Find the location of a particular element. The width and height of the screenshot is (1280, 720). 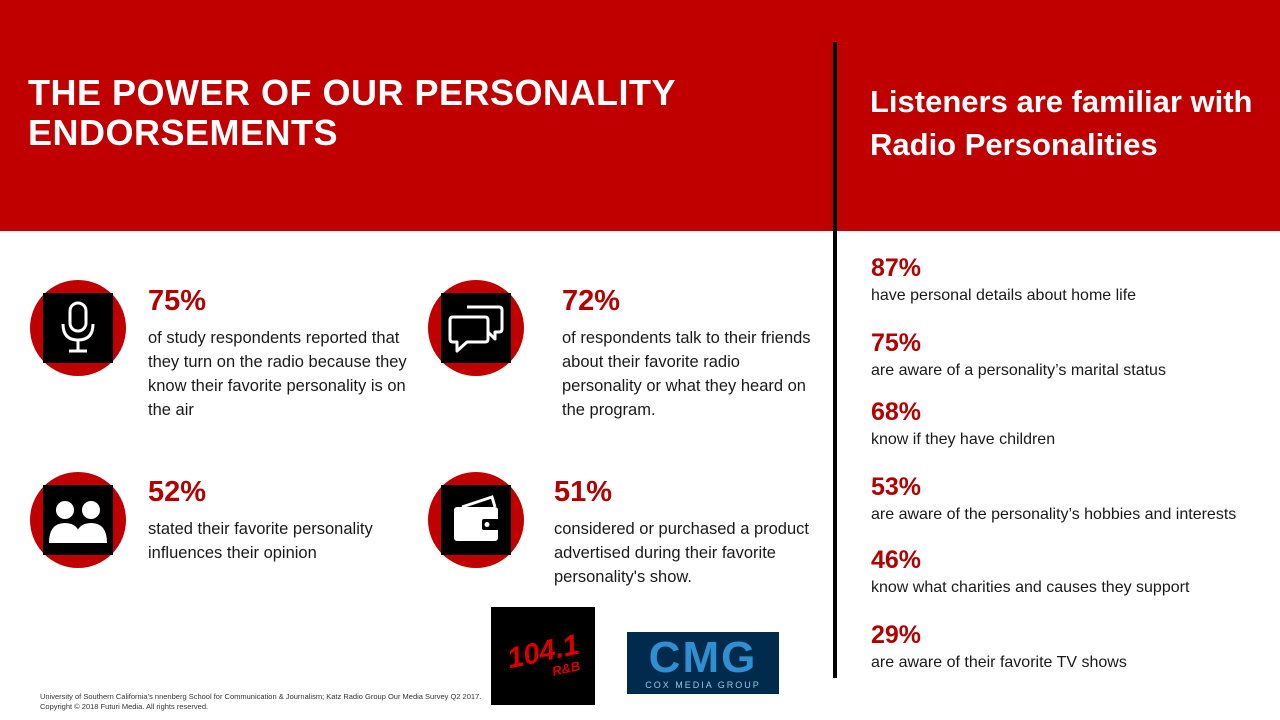

cmg-logo: CMG COX MEDIA GROUP is located at coordinates (703, 663).